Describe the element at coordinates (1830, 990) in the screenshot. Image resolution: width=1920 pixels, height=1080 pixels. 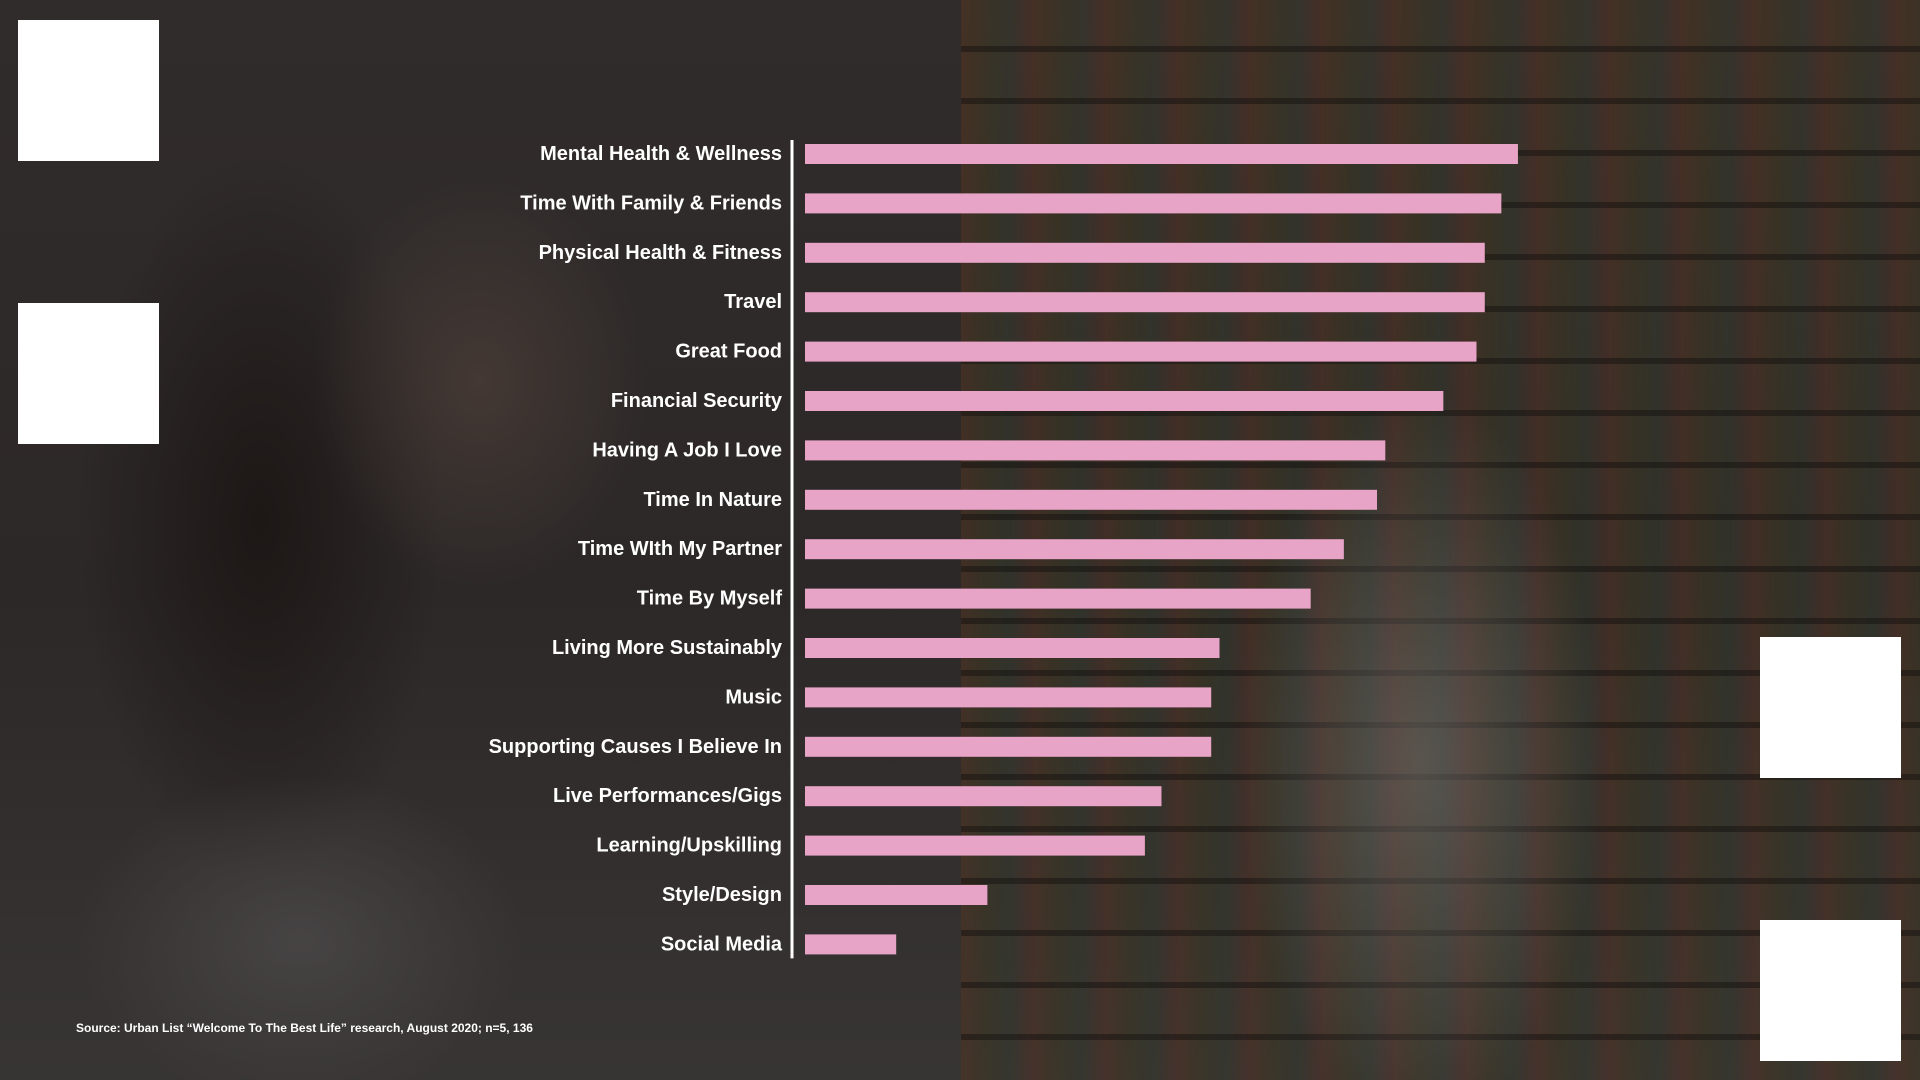
I see `photo-placeholder-bottom-right` at that location.